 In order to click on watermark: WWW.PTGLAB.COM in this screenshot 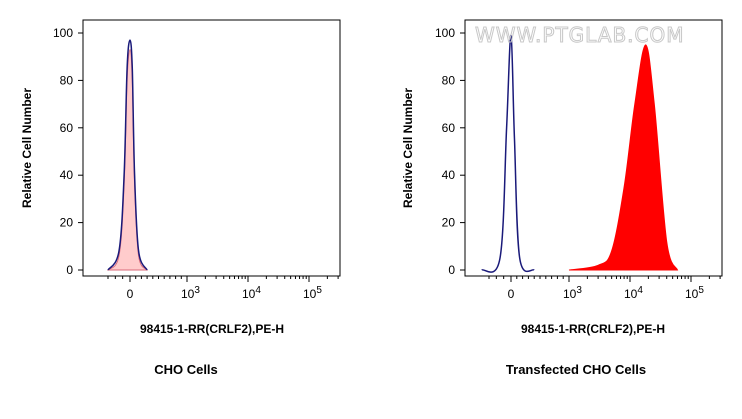, I will do `click(580, 35)`.